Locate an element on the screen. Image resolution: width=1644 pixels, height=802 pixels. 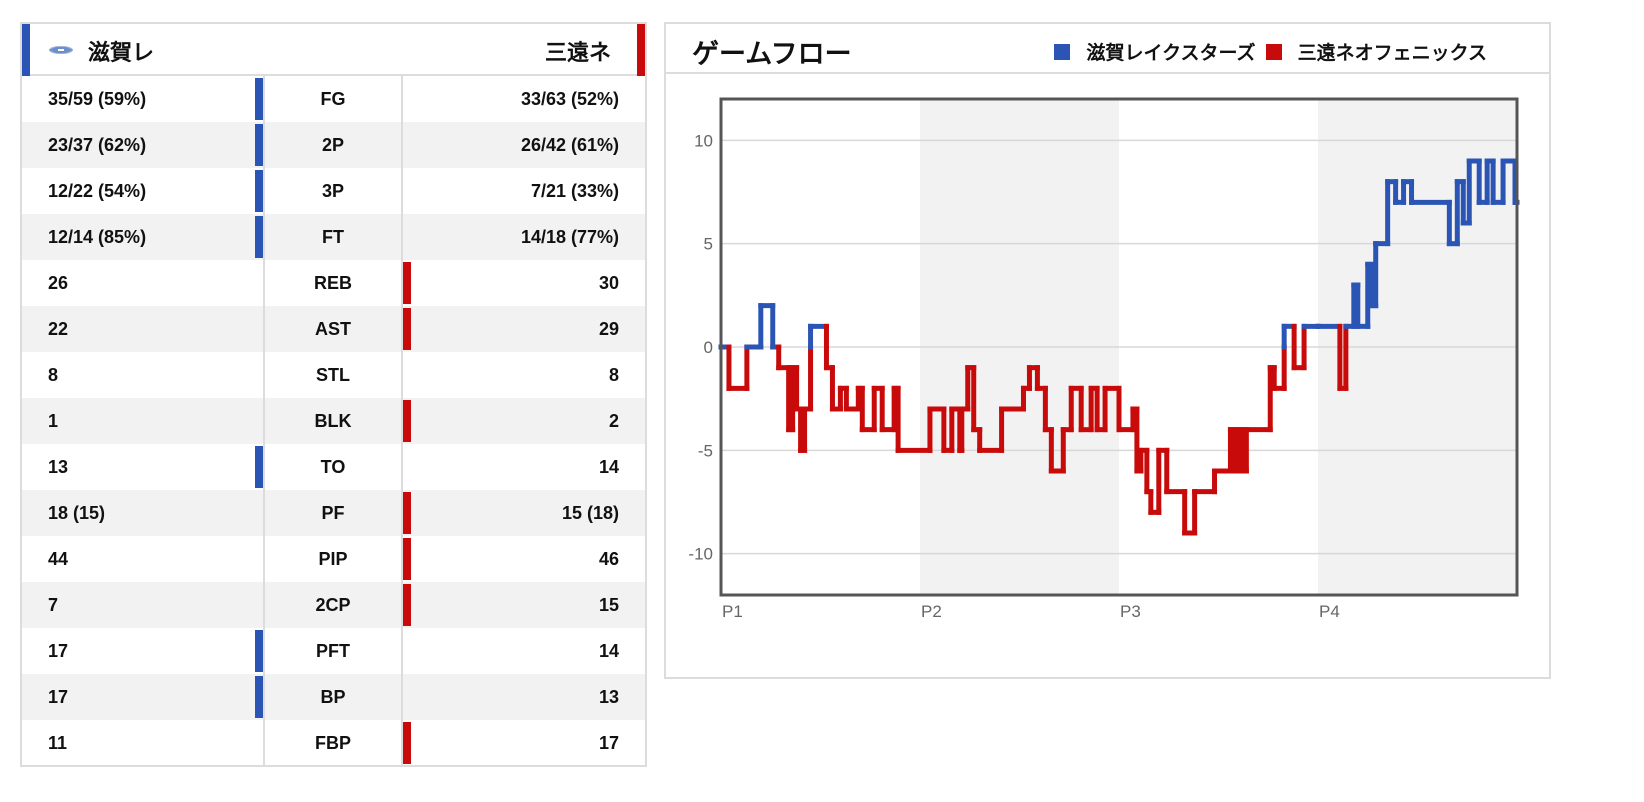
stat-away-value: 26/42 (61%) is located at coordinates (569, 145).